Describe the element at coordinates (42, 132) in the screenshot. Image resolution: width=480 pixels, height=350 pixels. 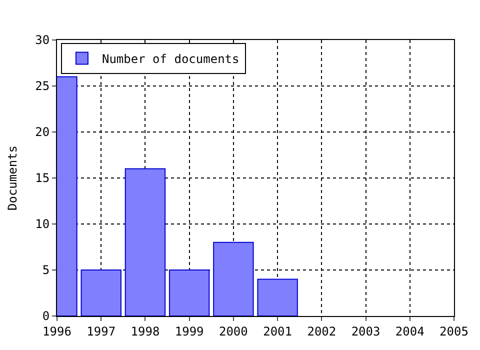
I see `y-tick-label: 20` at that location.